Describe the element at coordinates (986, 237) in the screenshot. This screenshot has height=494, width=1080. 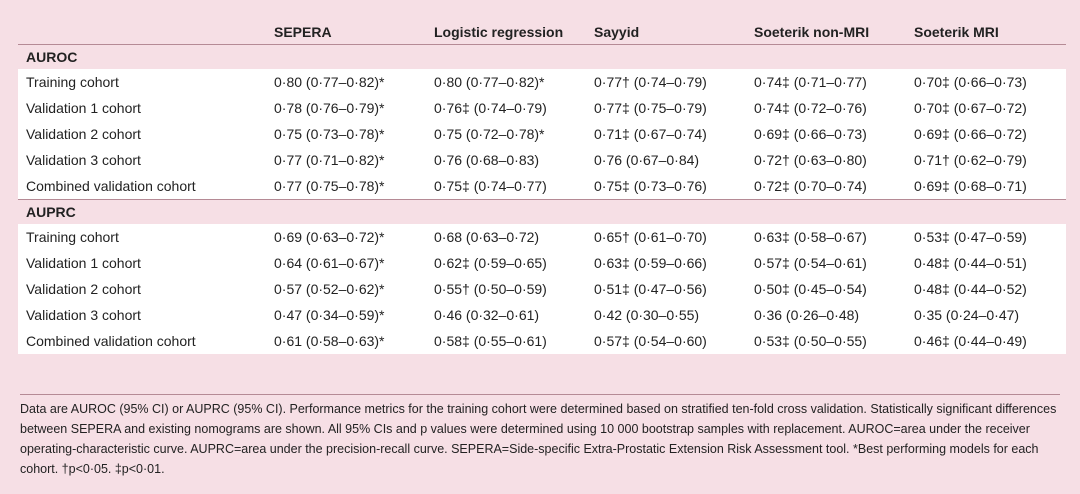
I see `table-cell: 0·53‡ (0·47–0·59)` at that location.